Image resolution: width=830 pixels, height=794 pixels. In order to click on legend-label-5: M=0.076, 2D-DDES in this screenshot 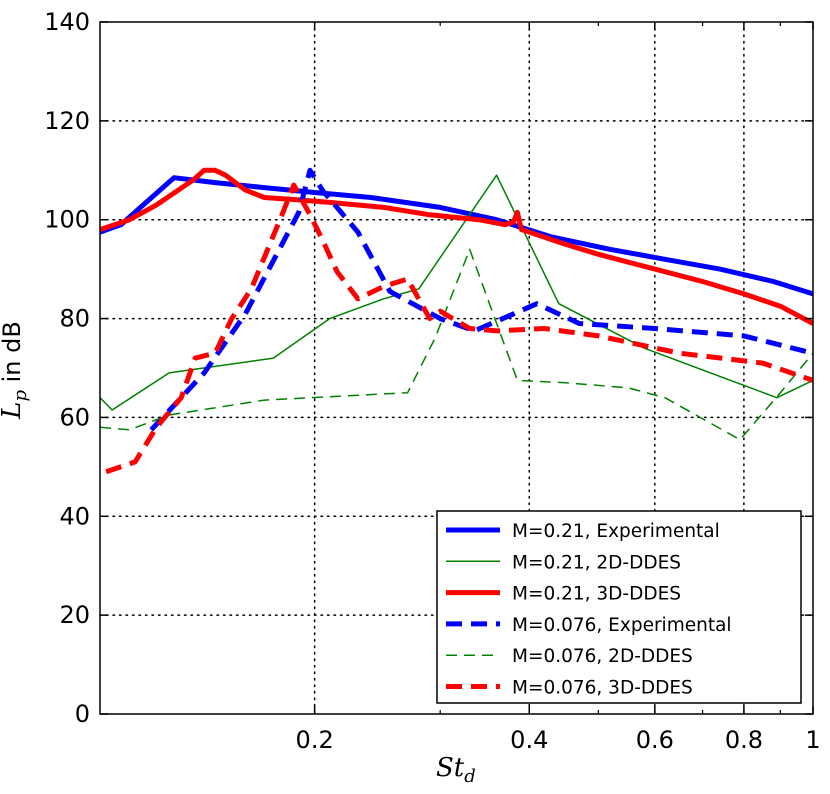, I will do `click(602, 656)`.